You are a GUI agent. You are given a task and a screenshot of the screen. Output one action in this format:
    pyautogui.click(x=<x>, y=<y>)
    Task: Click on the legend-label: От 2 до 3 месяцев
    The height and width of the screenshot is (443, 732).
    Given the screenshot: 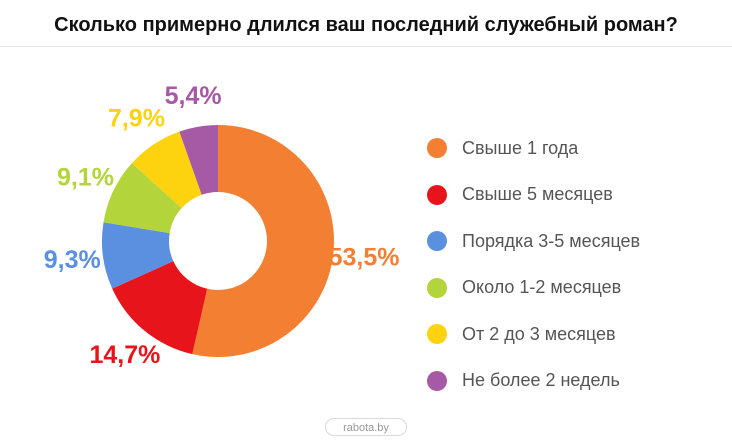 What is the action you would take?
    pyautogui.click(x=539, y=333)
    